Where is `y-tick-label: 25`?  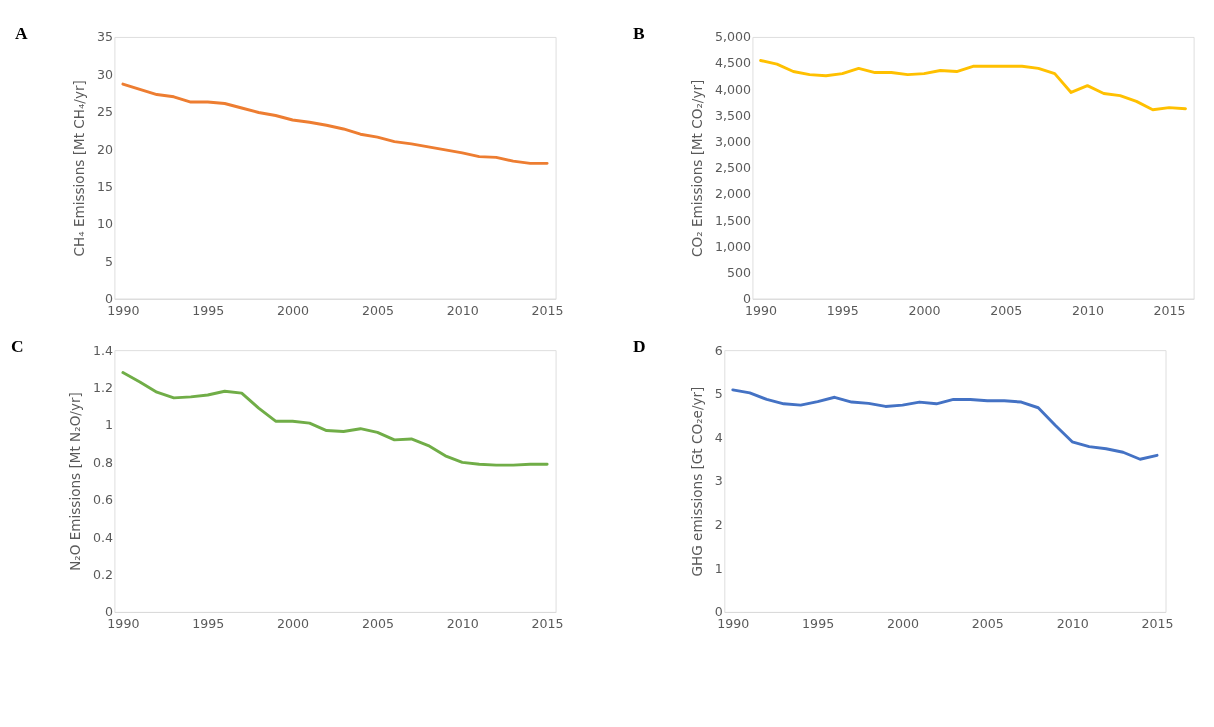 y-tick-label: 25 is located at coordinates (104, 112).